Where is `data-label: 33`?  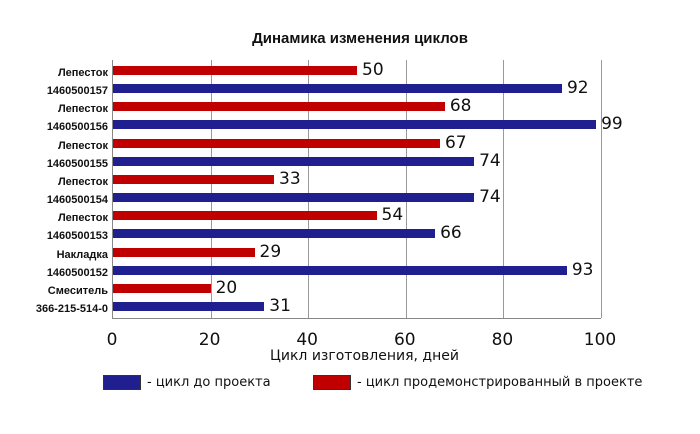
data-label: 33 is located at coordinates (290, 178).